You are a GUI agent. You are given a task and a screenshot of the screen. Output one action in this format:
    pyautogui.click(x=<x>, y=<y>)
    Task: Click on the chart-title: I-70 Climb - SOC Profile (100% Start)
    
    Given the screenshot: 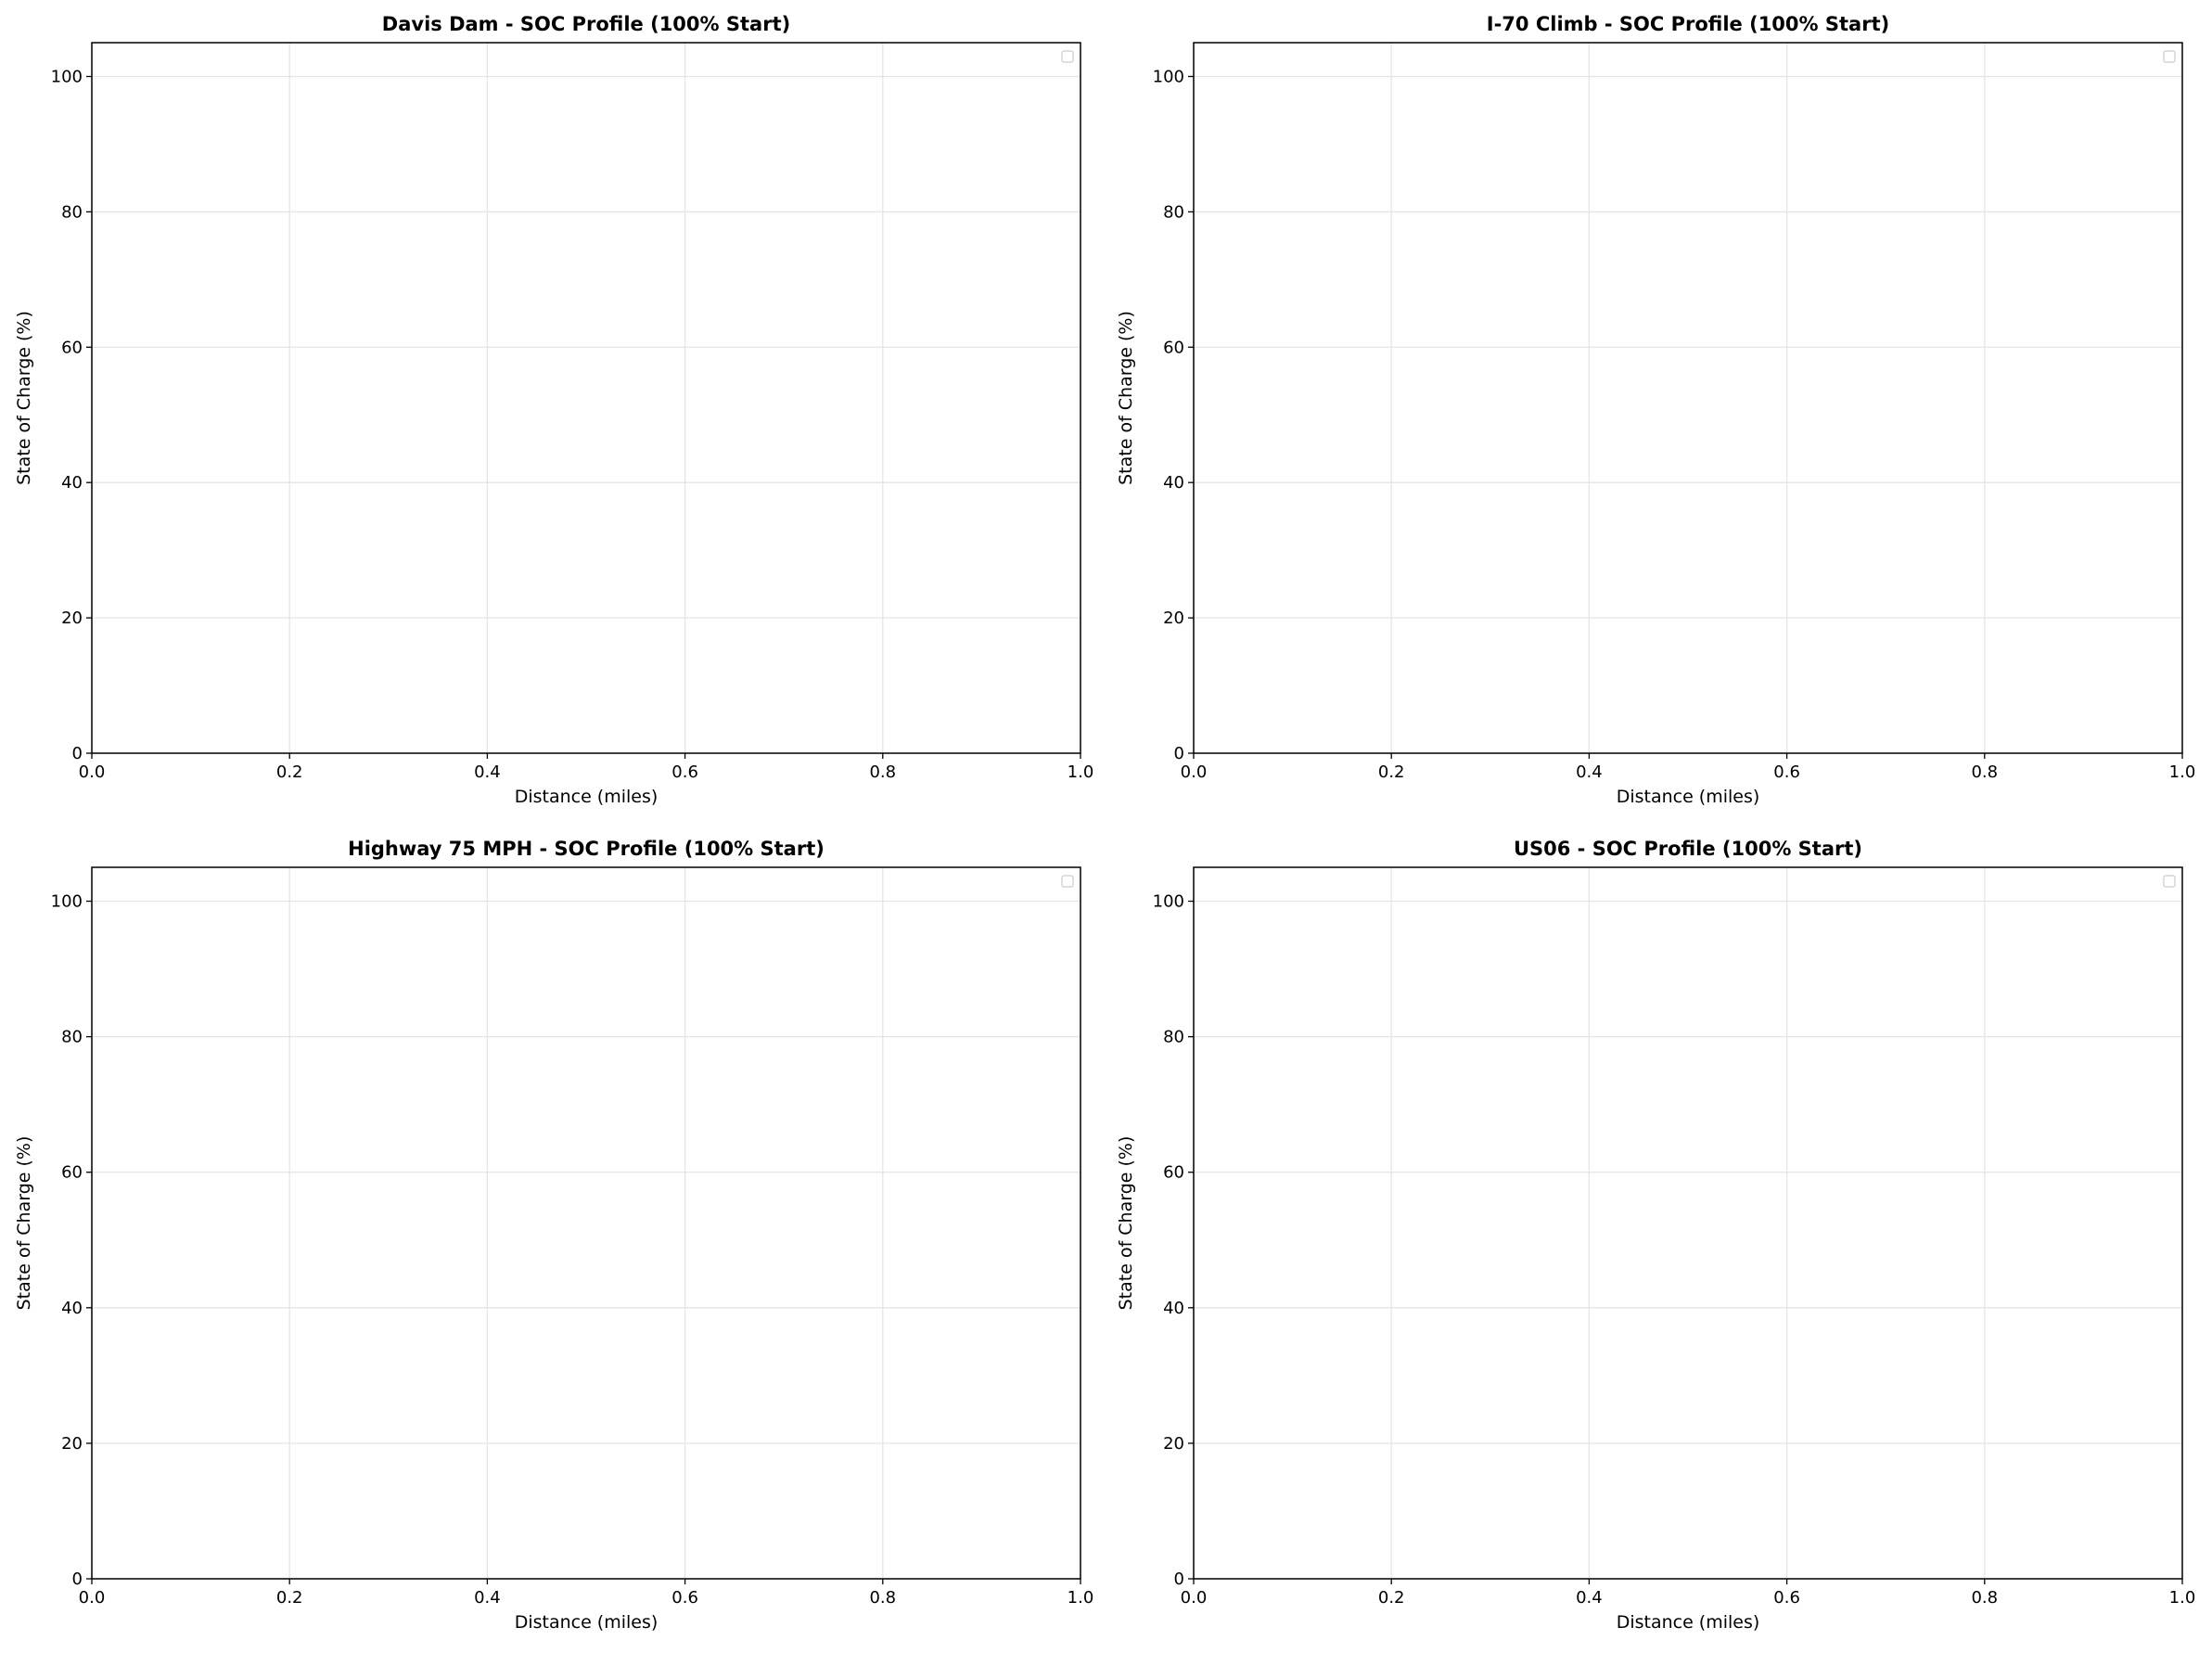 What is the action you would take?
    pyautogui.click(x=1688, y=24)
    